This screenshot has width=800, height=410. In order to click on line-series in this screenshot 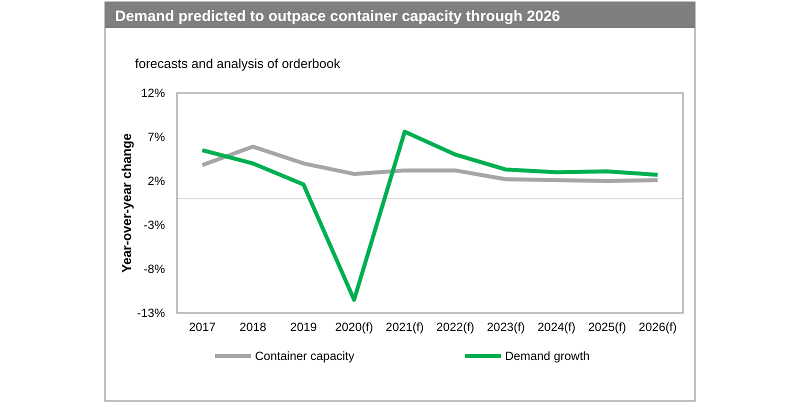, I will do `click(430, 163)`.